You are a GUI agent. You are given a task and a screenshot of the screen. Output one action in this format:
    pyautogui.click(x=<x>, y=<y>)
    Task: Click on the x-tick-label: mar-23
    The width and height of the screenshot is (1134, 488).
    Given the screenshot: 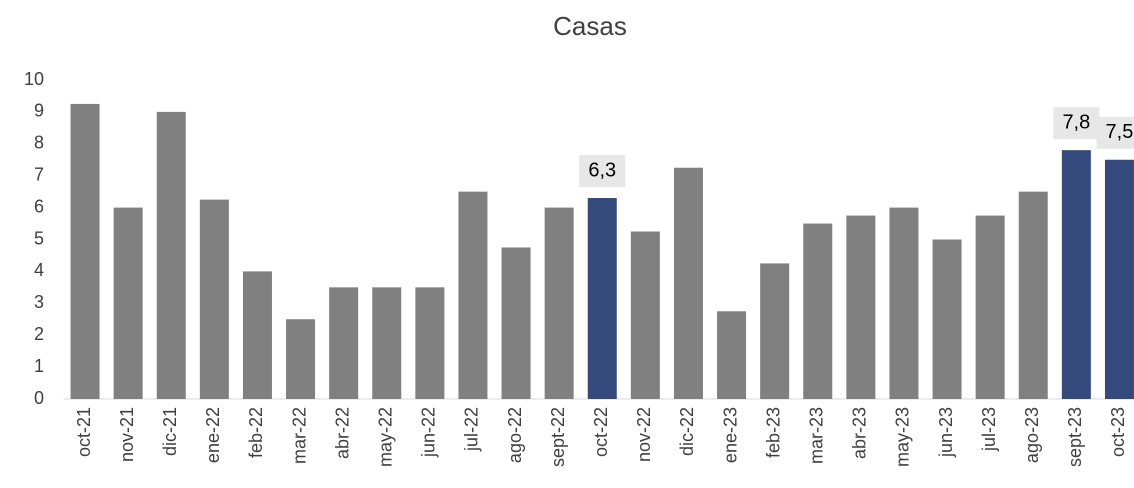 What is the action you would take?
    pyautogui.click(x=817, y=435)
    